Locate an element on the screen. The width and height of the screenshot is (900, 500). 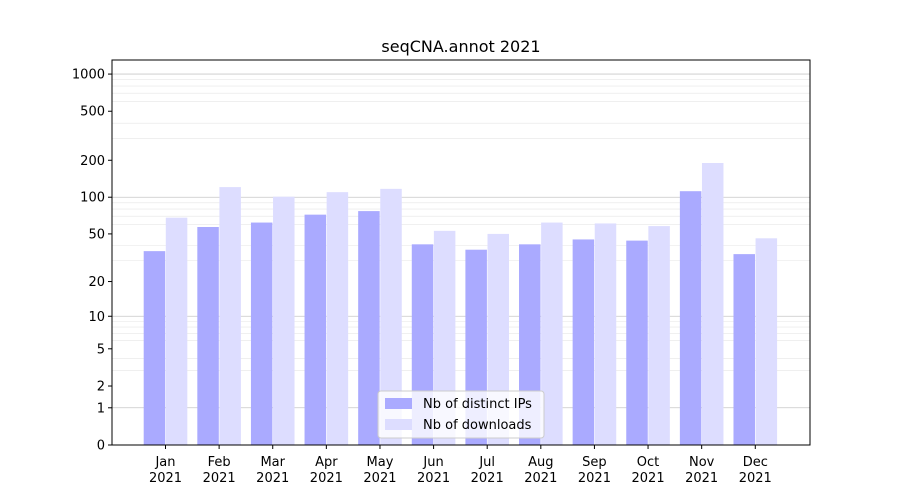
bar-downloads-sep is located at coordinates (605, 334).